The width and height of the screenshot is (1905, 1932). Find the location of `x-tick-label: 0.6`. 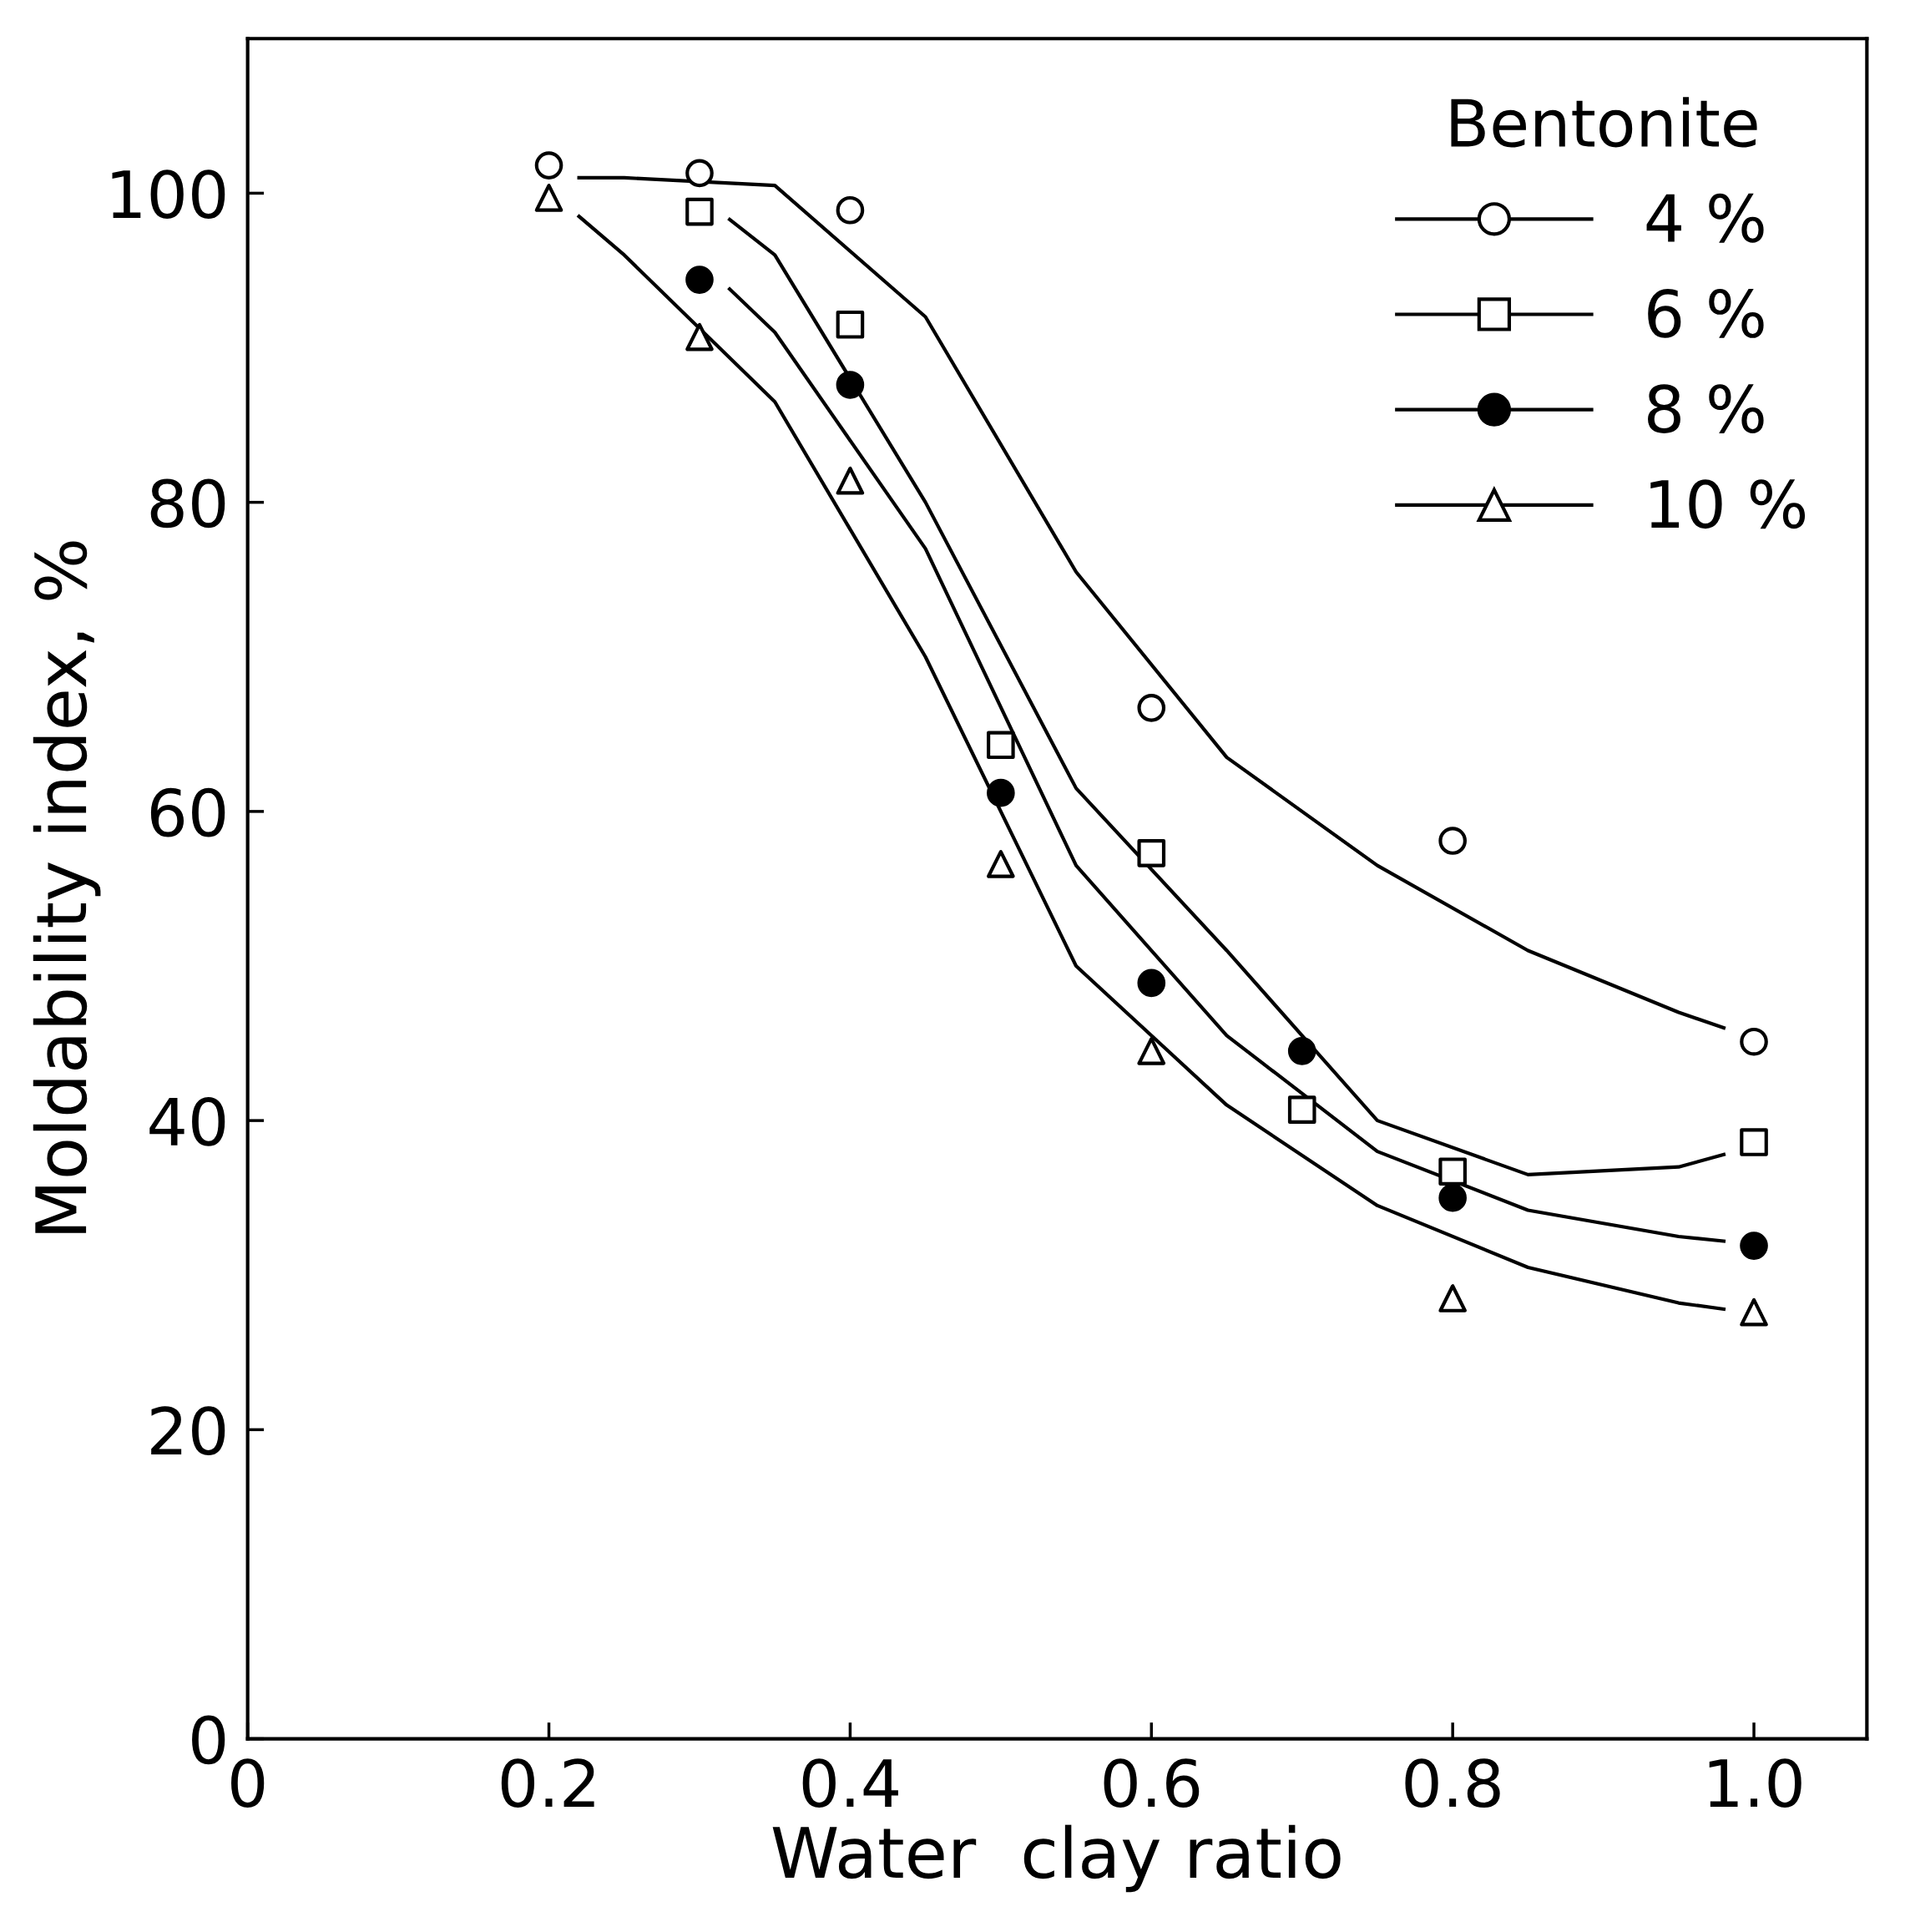

x-tick-label: 0.6 is located at coordinates (1152, 1783).